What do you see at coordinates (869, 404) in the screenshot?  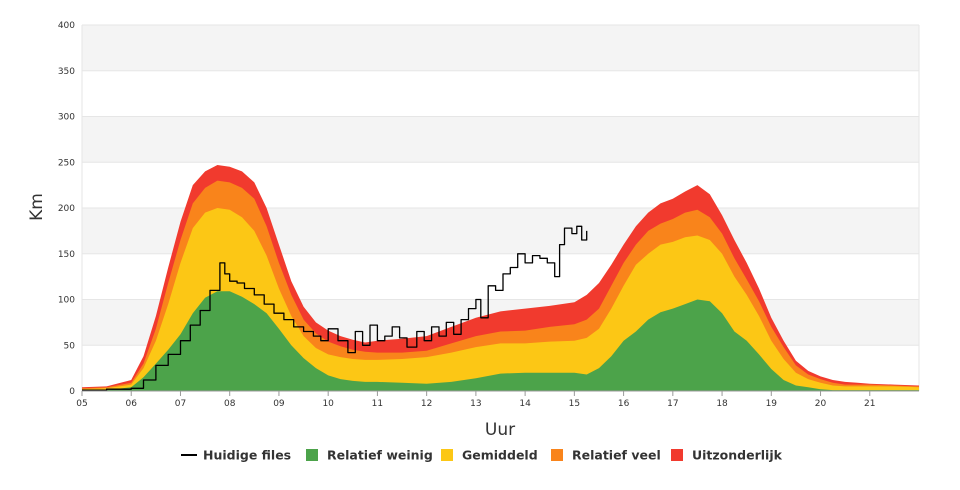 I see `x-tick-label: 21` at bounding box center [869, 404].